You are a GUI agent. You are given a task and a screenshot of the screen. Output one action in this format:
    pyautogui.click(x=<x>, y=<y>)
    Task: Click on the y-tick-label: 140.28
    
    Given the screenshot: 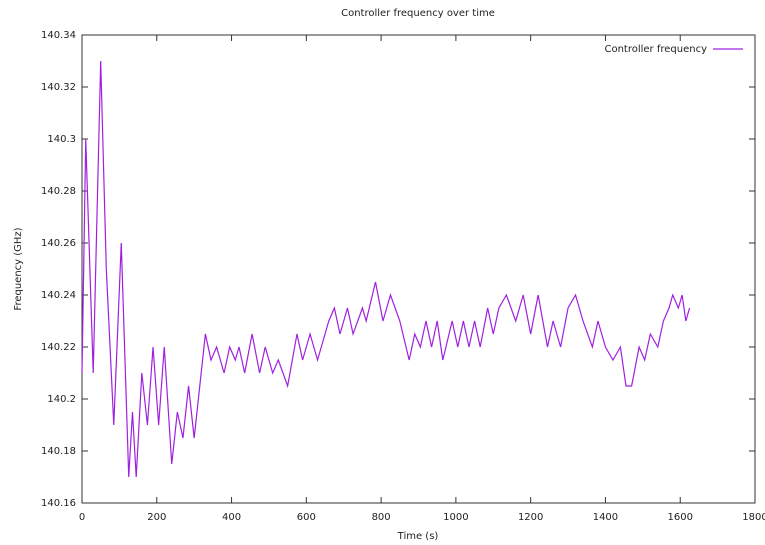 What is the action you would take?
    pyautogui.click(x=58, y=191)
    